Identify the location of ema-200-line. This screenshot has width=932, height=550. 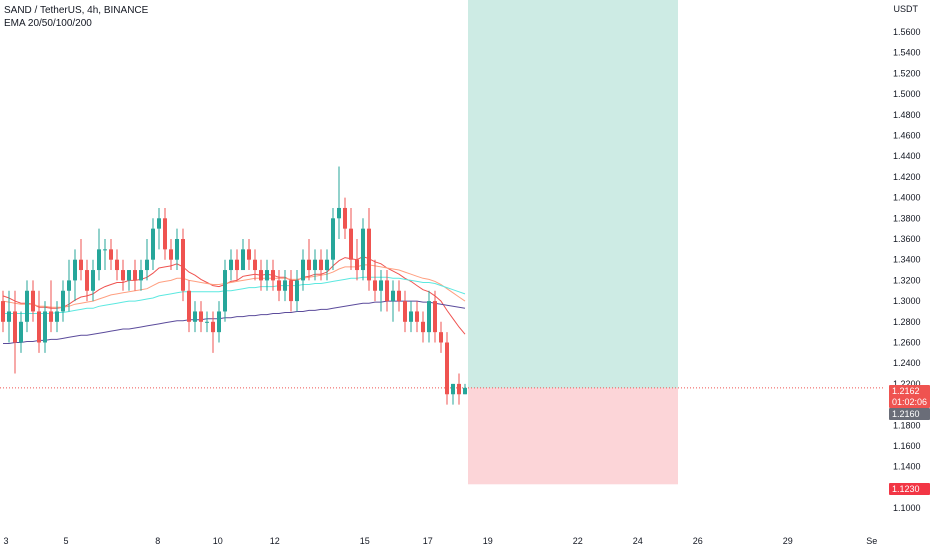
(234, 322).